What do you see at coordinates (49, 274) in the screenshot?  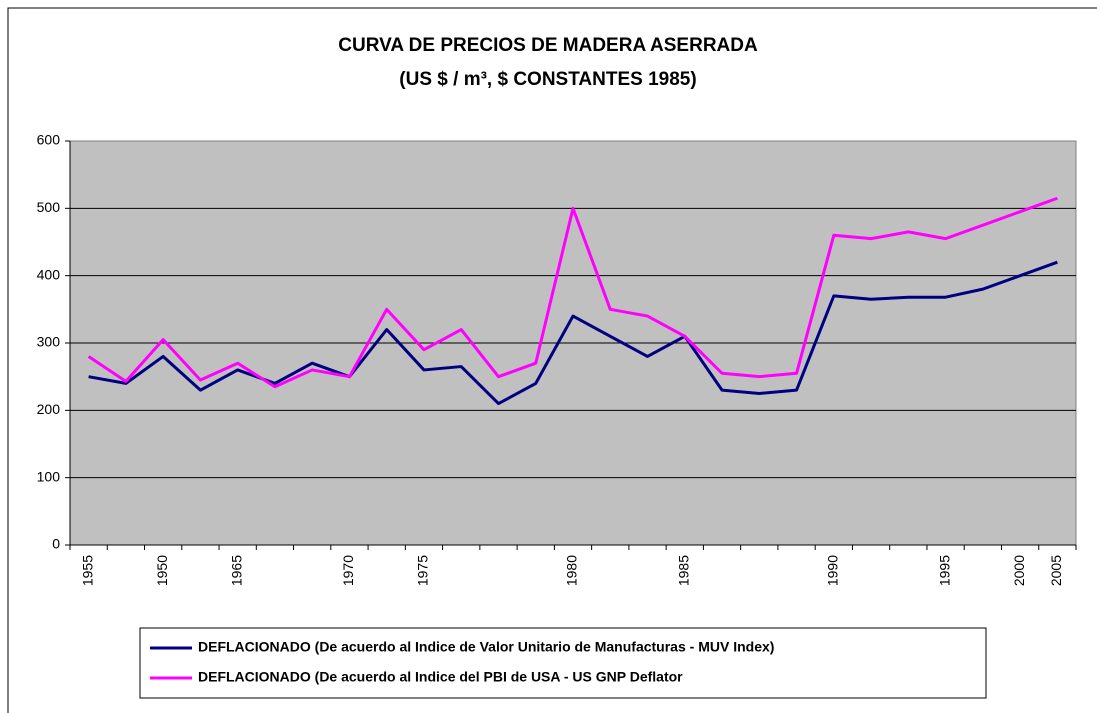 I see `y-tick-label: 400` at bounding box center [49, 274].